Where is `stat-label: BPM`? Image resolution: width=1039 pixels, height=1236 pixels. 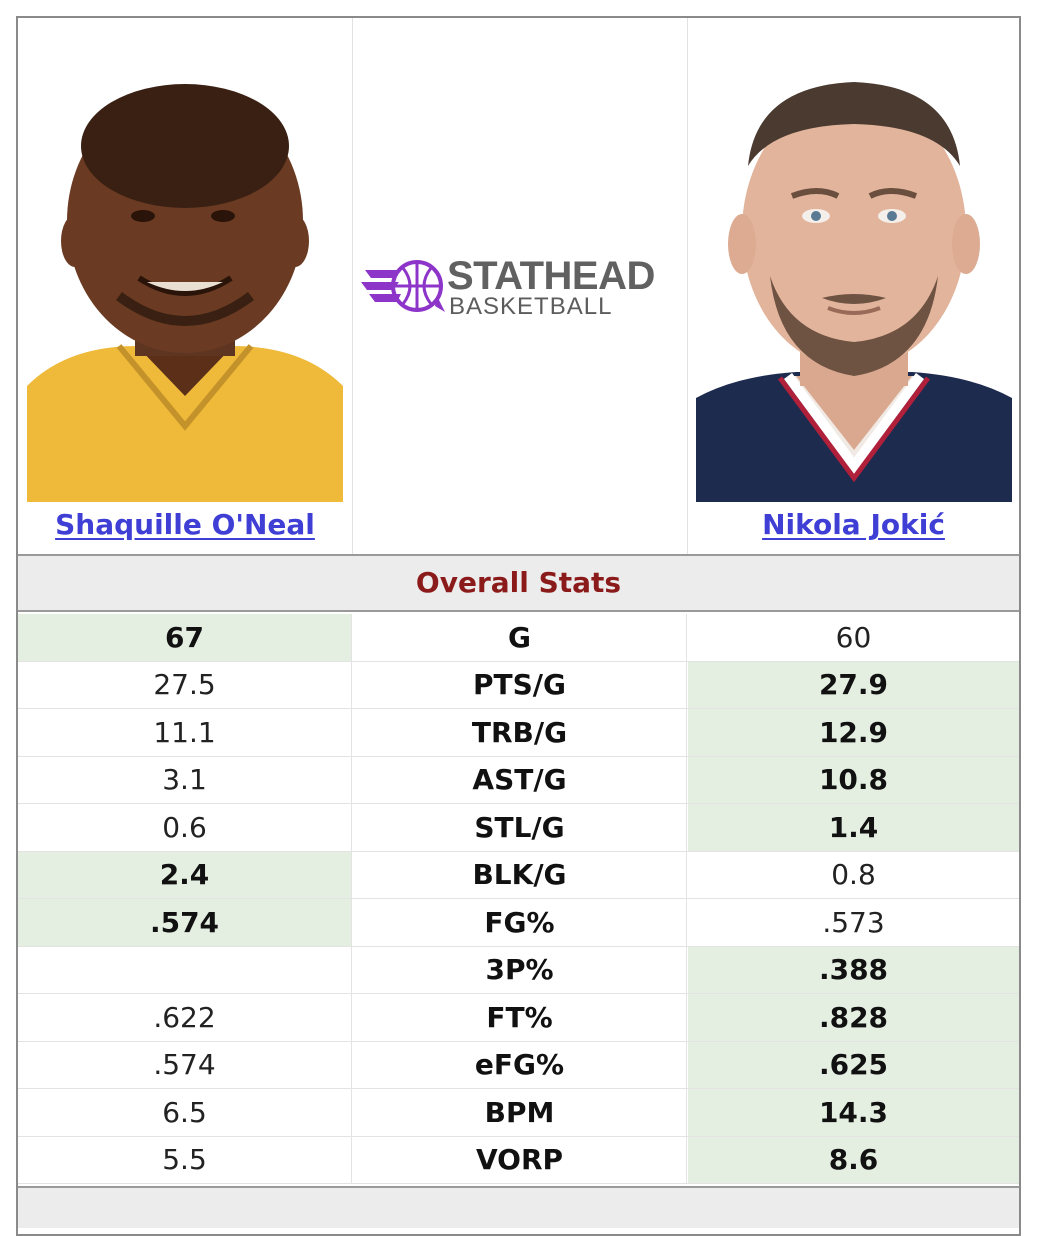 stat-label: BPM is located at coordinates (520, 1112).